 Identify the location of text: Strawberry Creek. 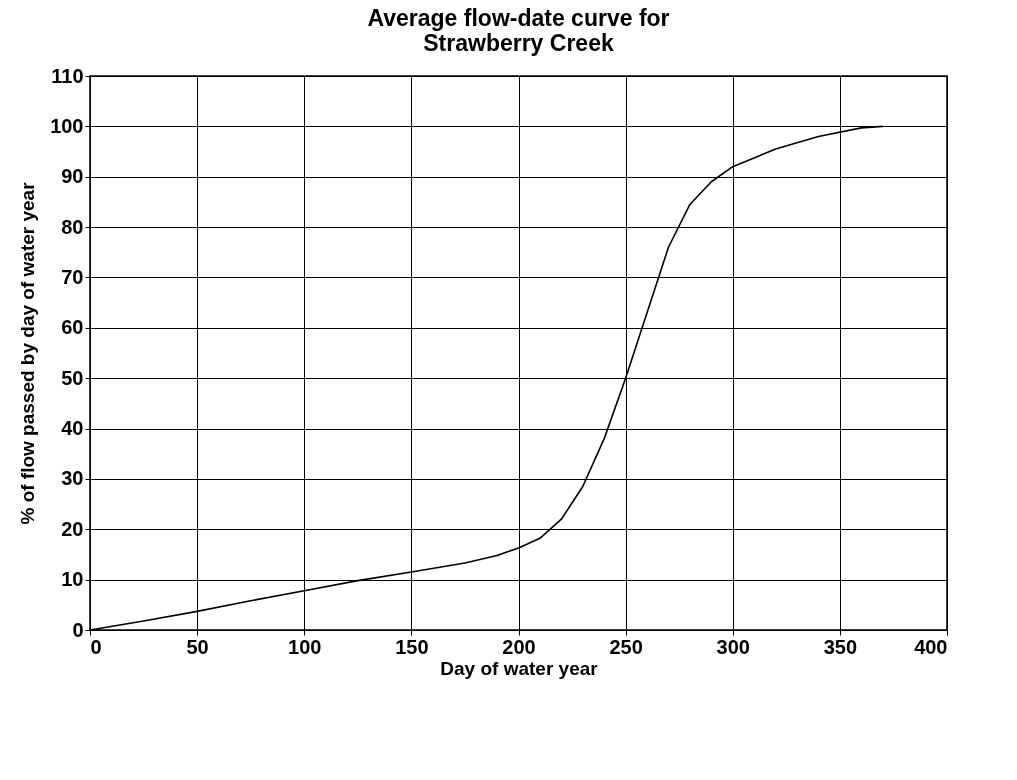
(518, 43).